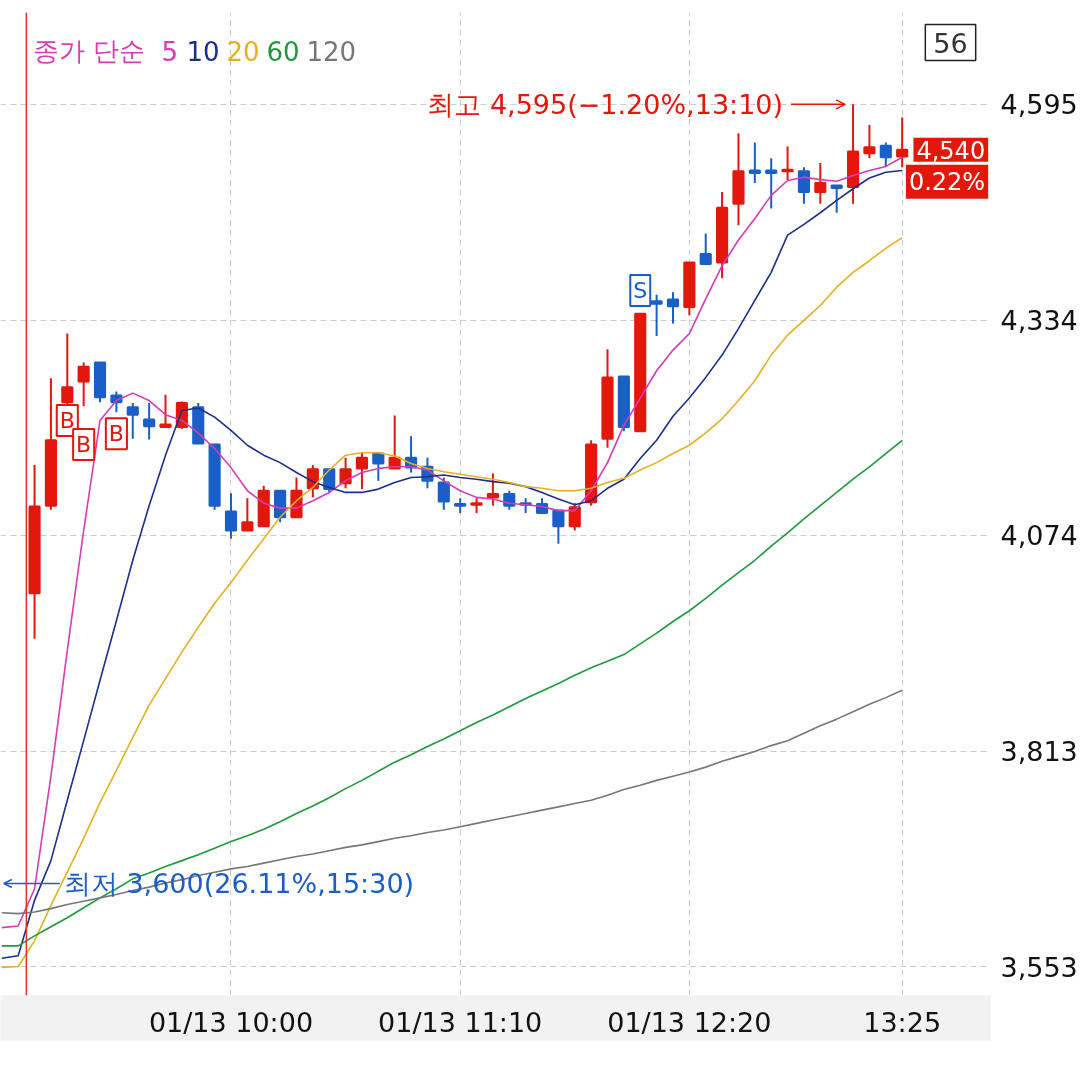 The width and height of the screenshot is (1080, 1068). What do you see at coordinates (231, 1022) in the screenshot?
I see `x-tick-label: 01/13 10:00` at bounding box center [231, 1022].